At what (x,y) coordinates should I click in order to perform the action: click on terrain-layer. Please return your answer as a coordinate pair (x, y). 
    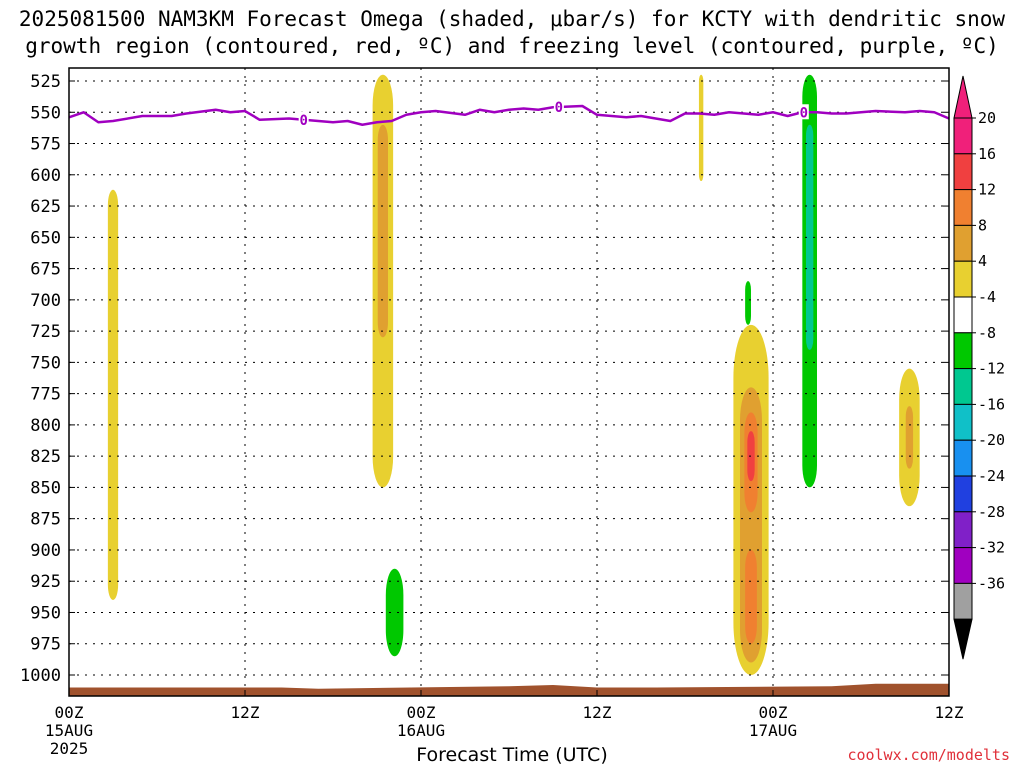
    Looking at the image, I should click on (509, 689).